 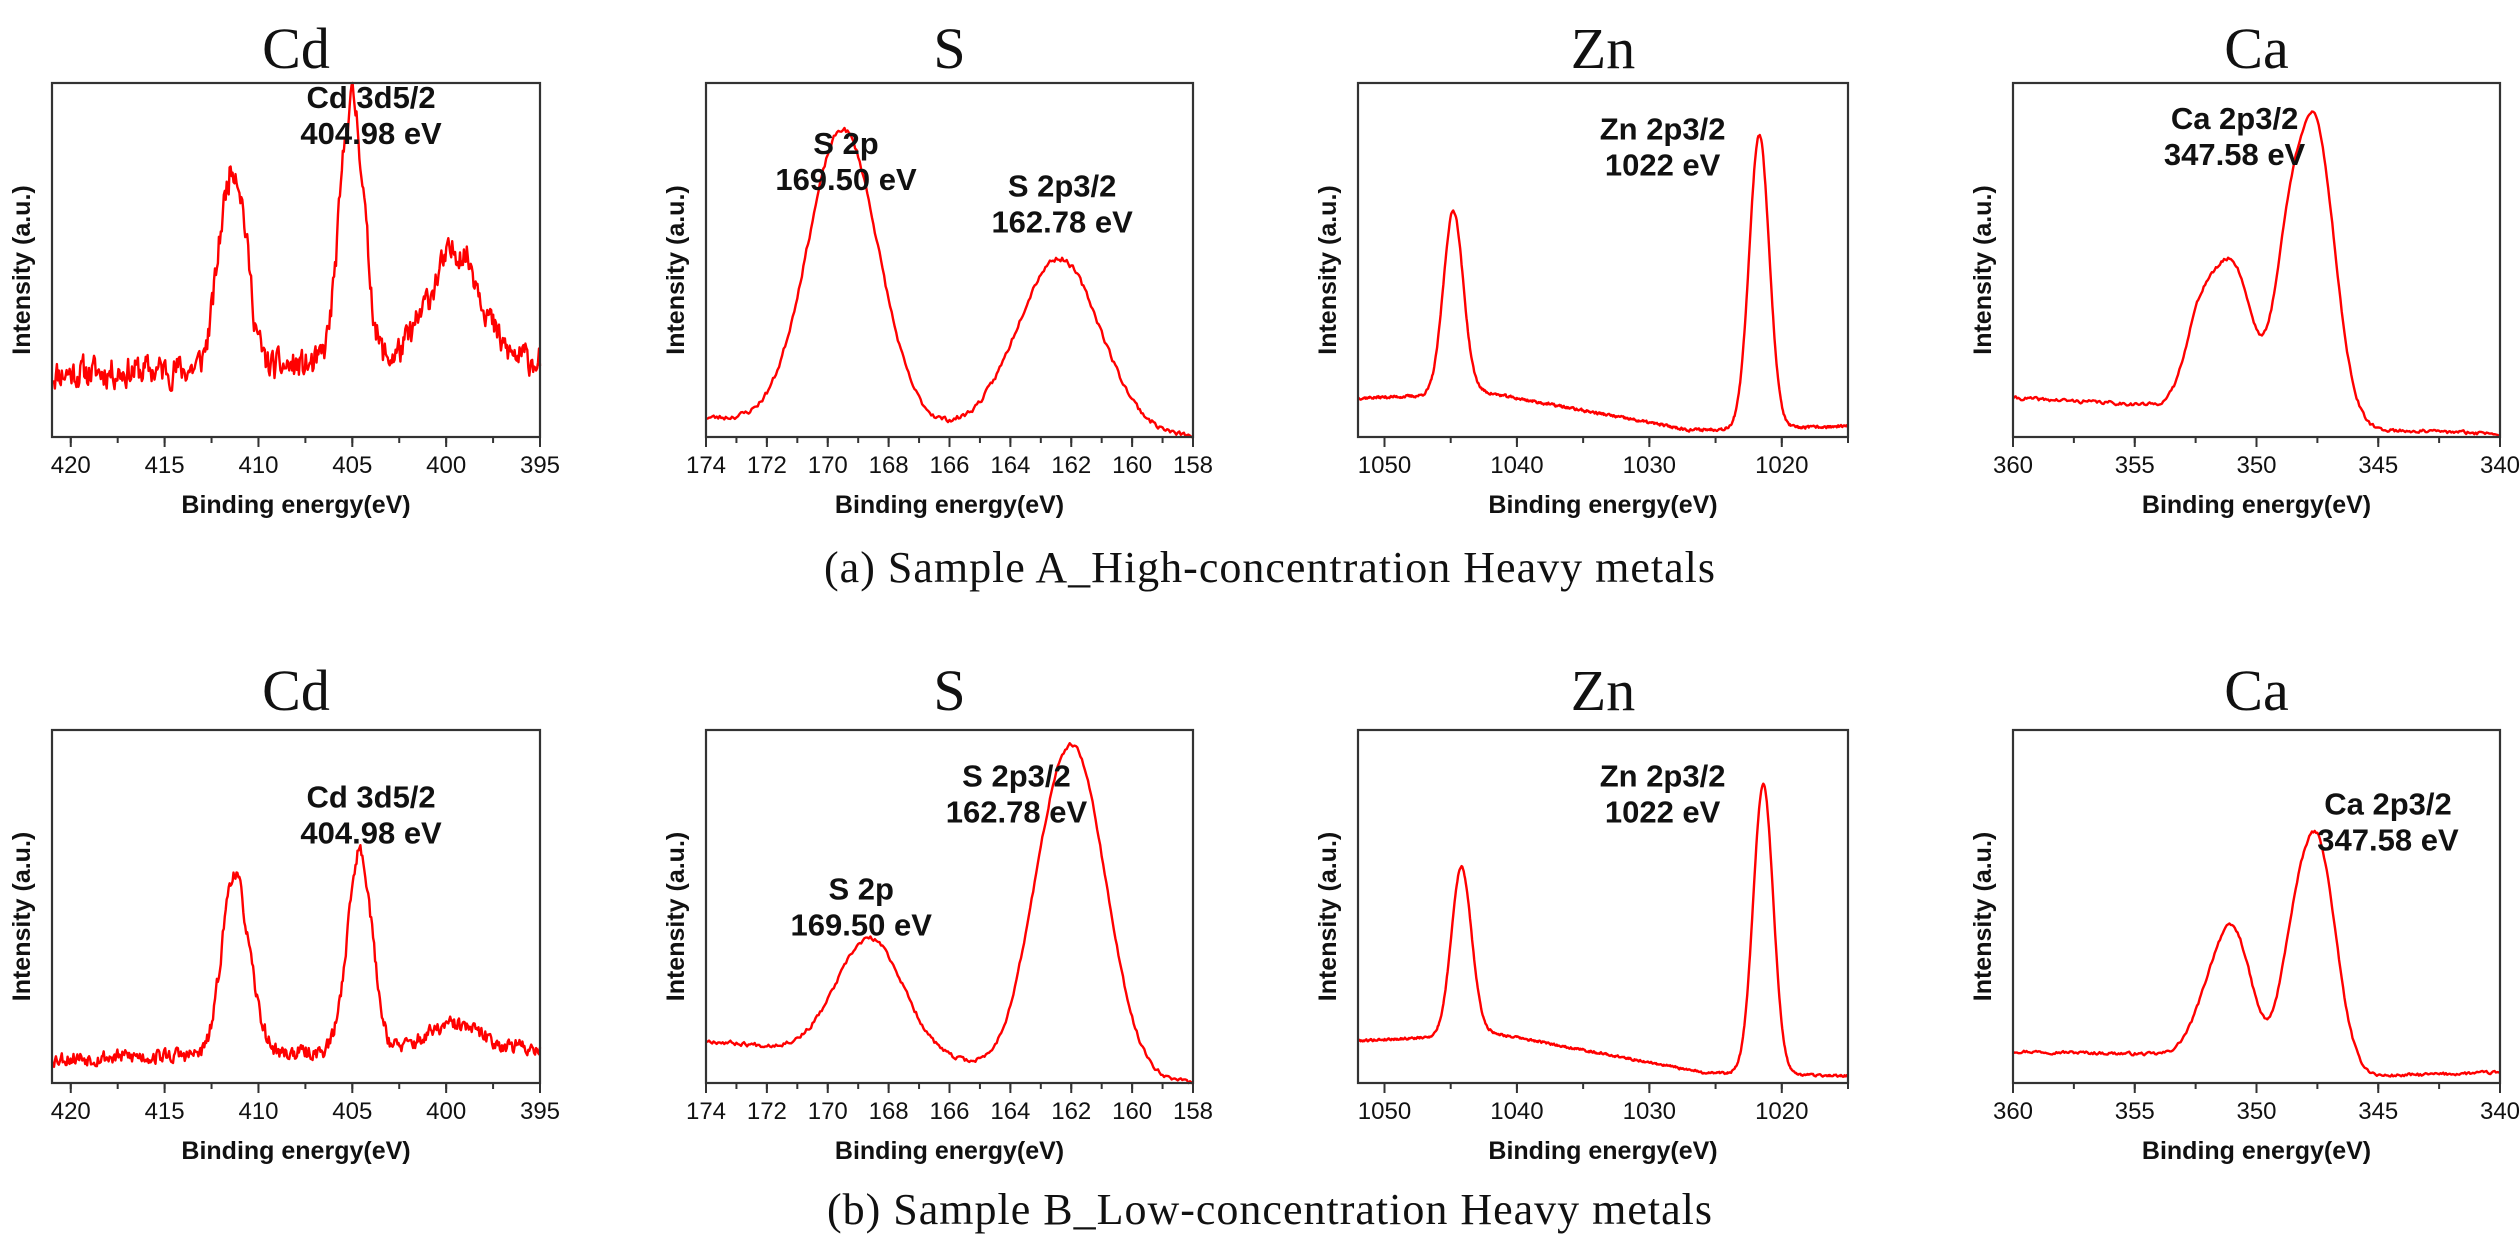 I want to click on x-tick-label: 355, so click(x=2135, y=465).